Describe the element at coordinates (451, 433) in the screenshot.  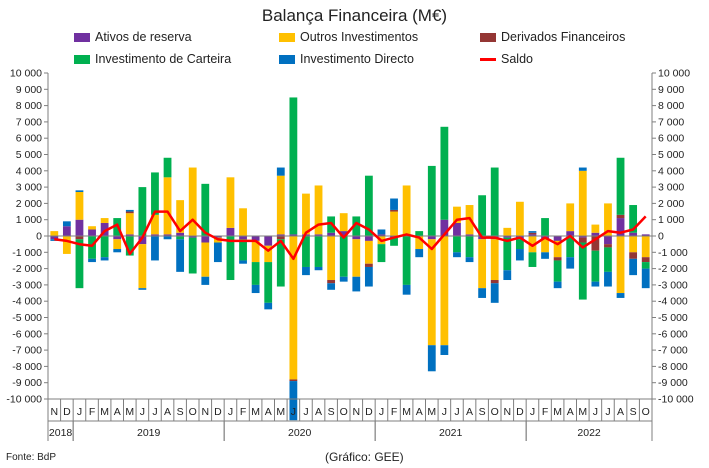
I see `x-year-label: 2021` at that location.